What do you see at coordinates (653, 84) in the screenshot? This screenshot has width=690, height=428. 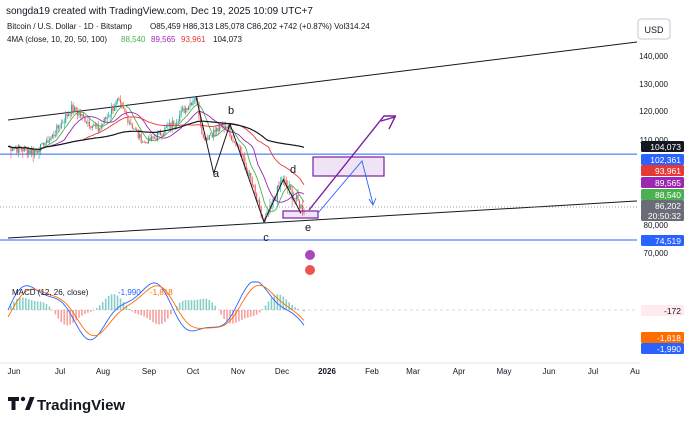 I see `y-tick-label: 130,000` at bounding box center [653, 84].